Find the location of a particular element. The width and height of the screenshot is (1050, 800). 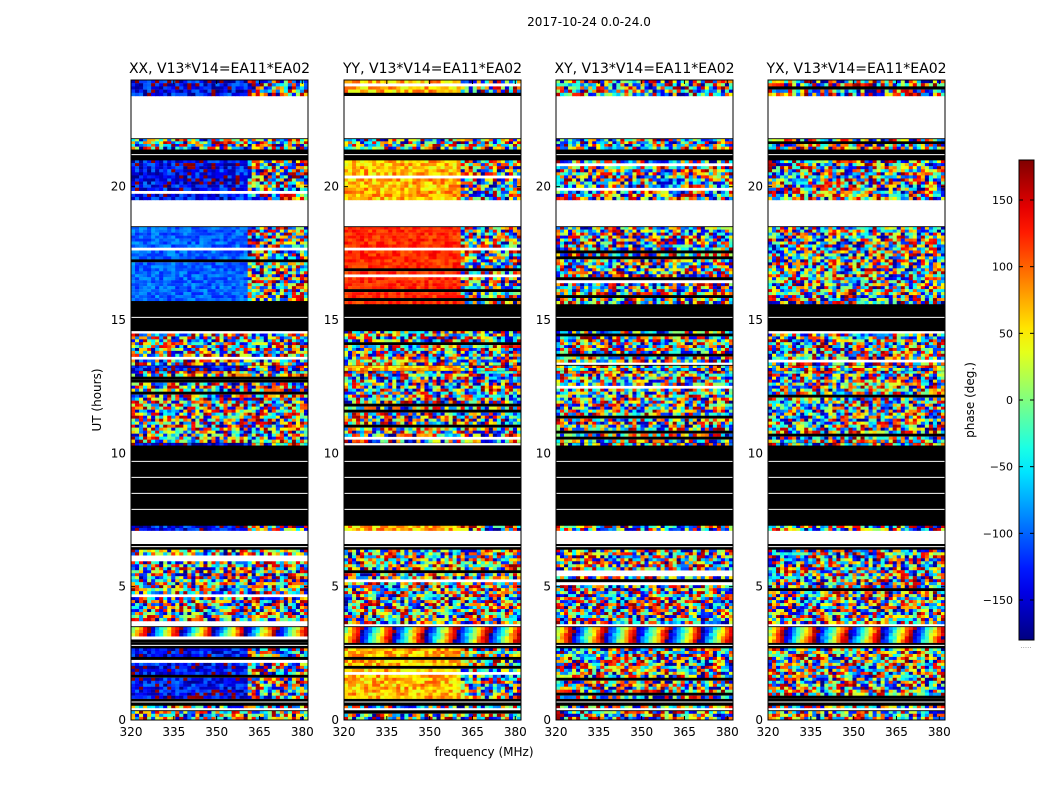

y-axis-label: UT (hours) is located at coordinates (97, 399).